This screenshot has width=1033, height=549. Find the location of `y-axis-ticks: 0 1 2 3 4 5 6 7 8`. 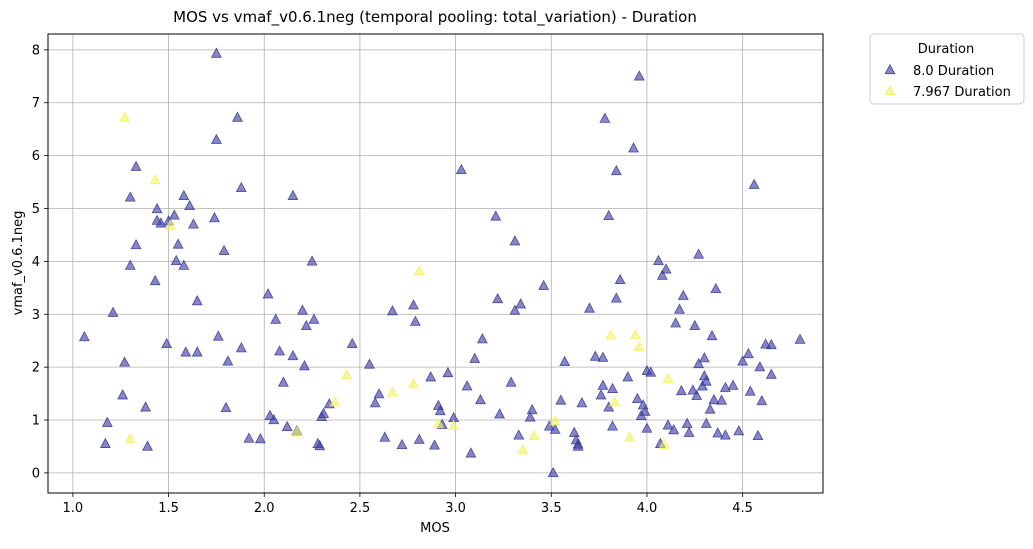

y-axis-ticks: 0 1 2 3 4 5 6 7 8 is located at coordinates (40, 262).